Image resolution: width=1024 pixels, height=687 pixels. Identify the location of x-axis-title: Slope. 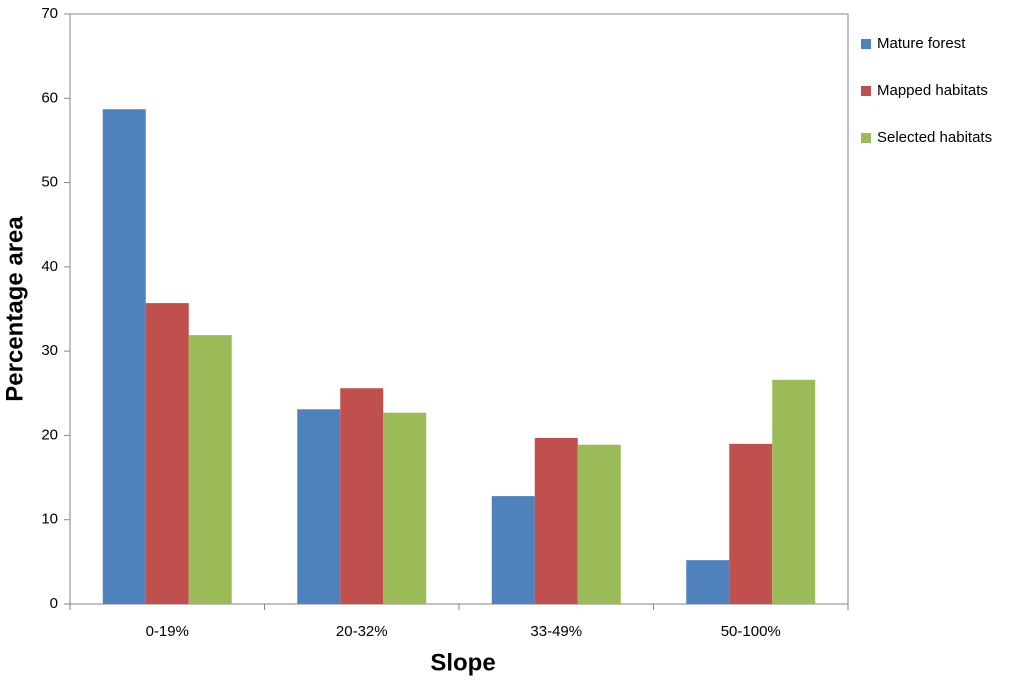
(462, 662).